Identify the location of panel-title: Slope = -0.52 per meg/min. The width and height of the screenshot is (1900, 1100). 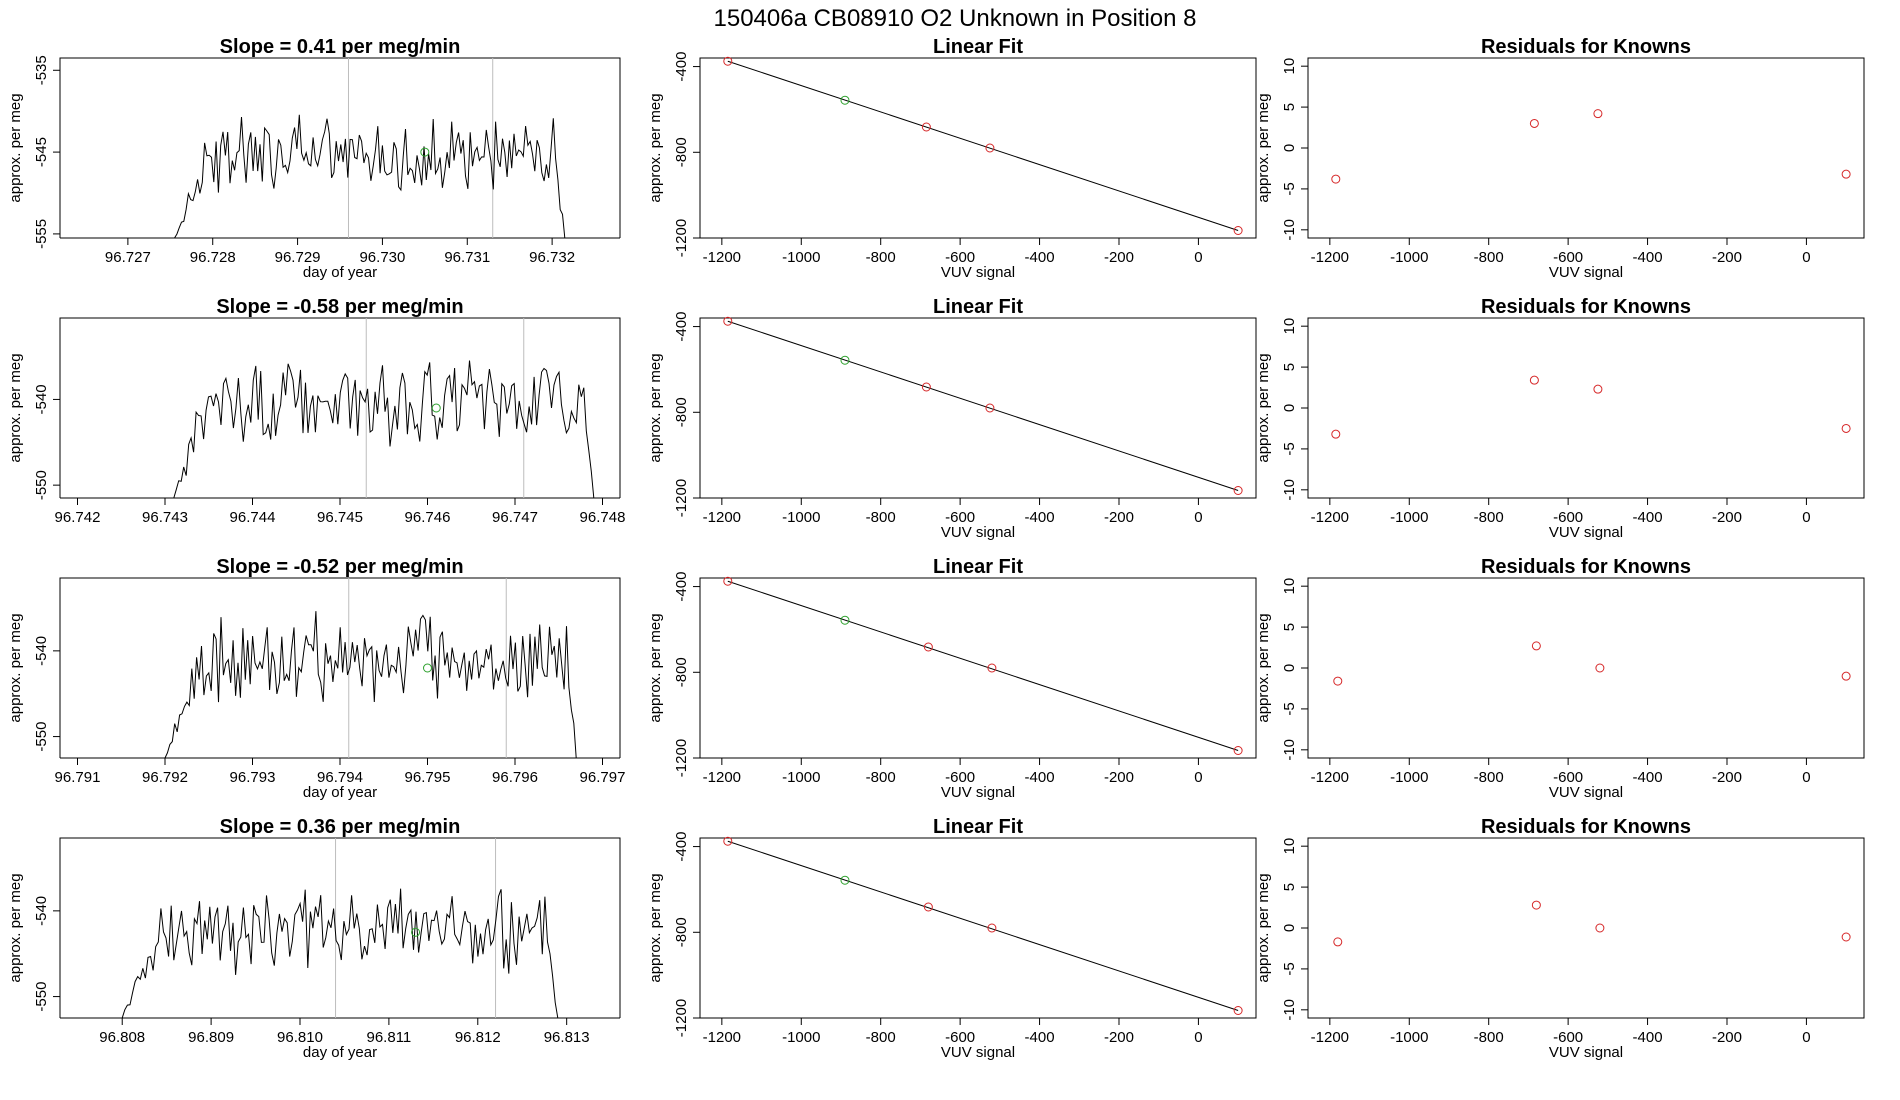
(339, 567).